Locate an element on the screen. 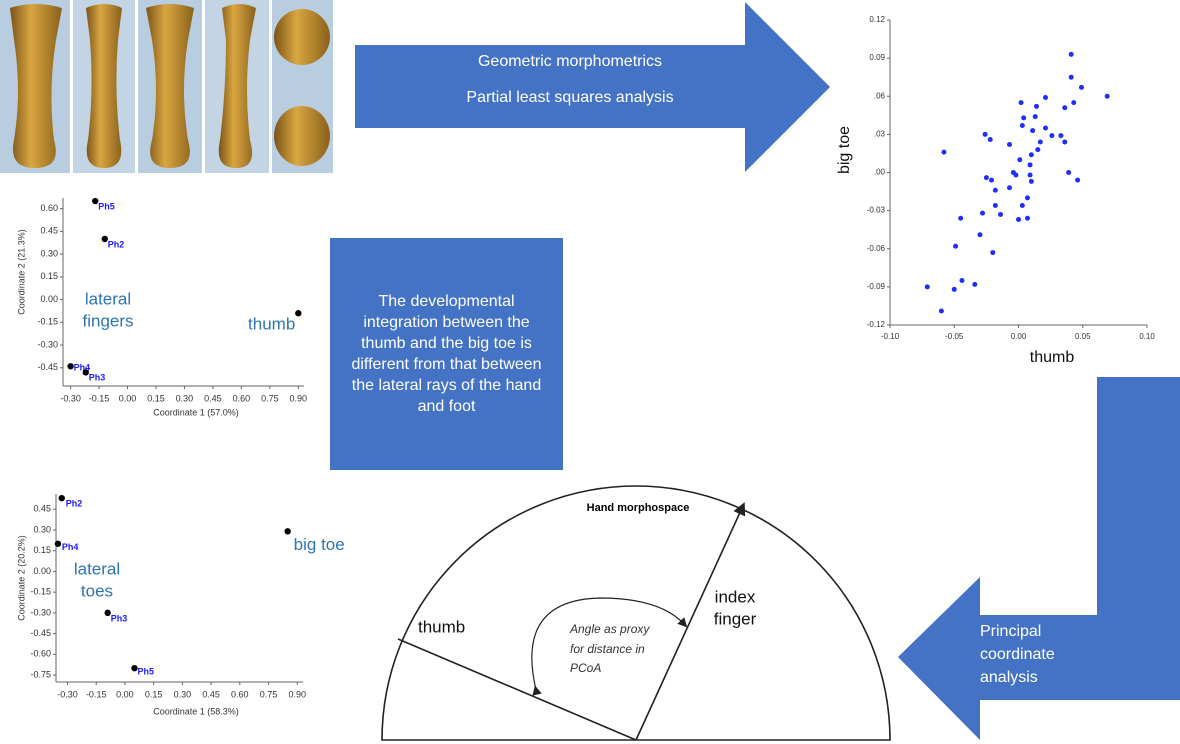 The height and width of the screenshot is (744, 1180). x-tick-label: 0.00 is located at coordinates (125, 694).